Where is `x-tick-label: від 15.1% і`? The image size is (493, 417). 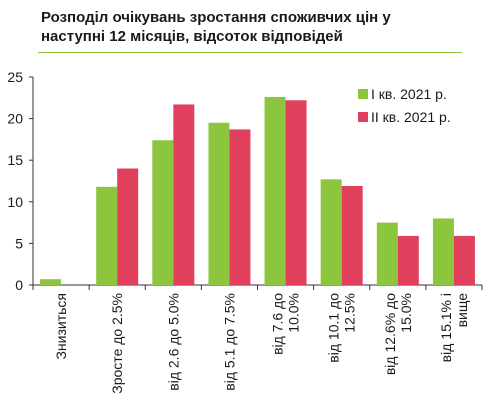
x-tick-label: від 15.1% і is located at coordinates (446, 327).